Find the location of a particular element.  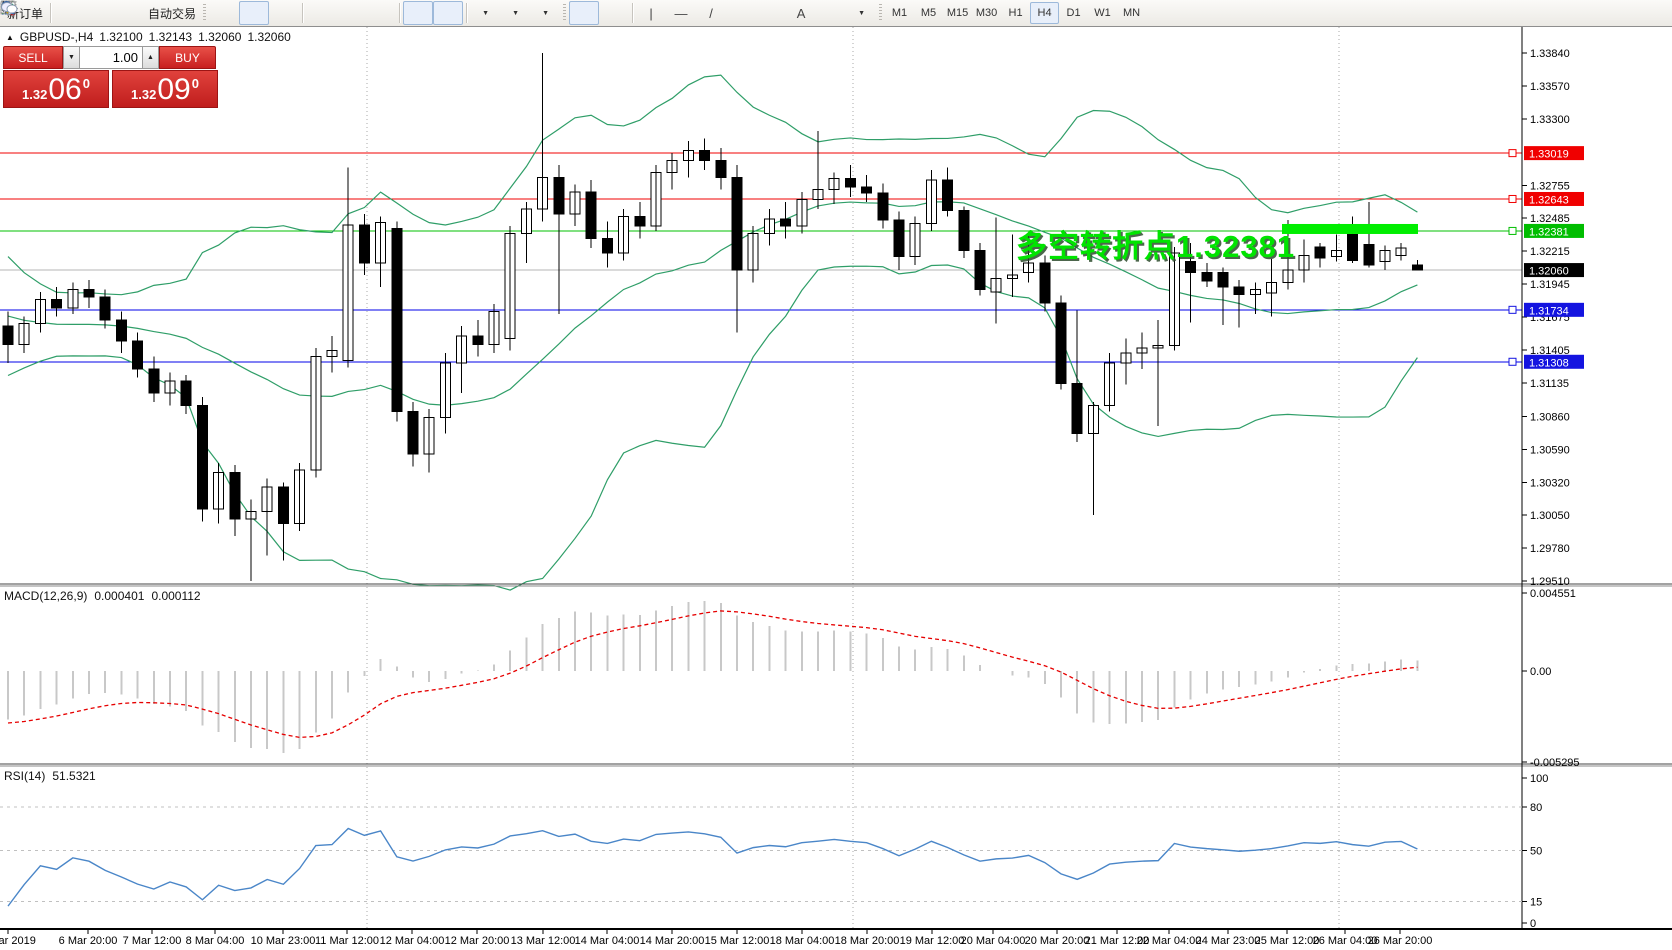

collapse-panel-icon: ▲ is located at coordinates (10, 37).